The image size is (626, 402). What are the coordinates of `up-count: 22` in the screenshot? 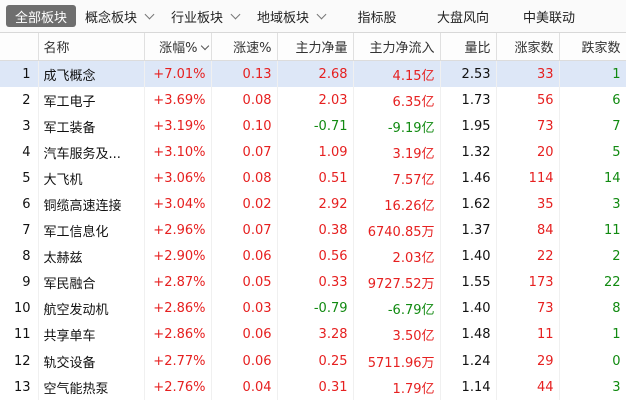 It's located at (528, 256).